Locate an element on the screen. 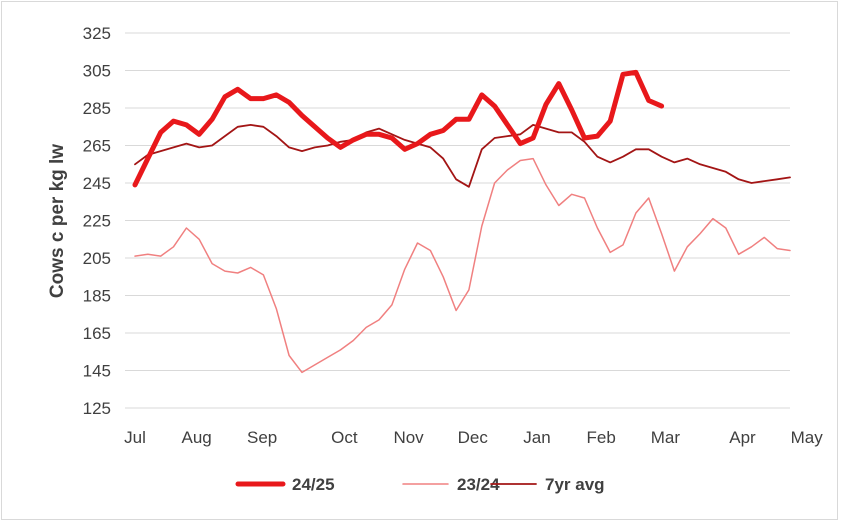  y-tick-label: 245 is located at coordinates (97, 183).